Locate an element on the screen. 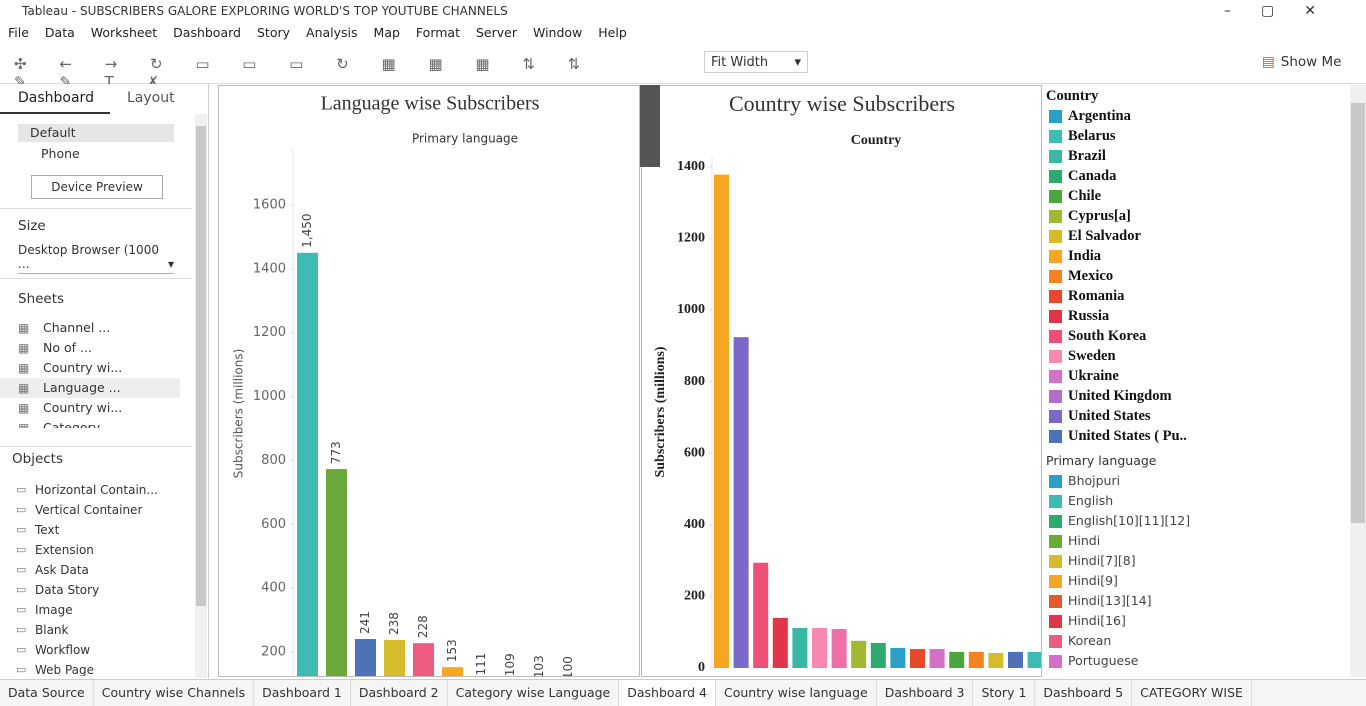  object-item: ▭ Vertical Container is located at coordinates (82, 510).